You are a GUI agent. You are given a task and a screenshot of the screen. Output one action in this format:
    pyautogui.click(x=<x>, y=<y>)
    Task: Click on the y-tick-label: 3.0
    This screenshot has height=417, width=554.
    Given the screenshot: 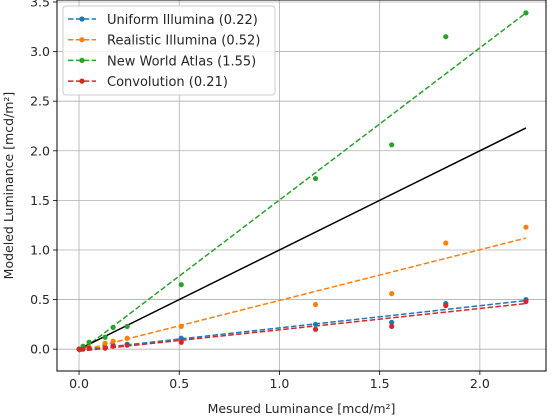 What is the action you would take?
    pyautogui.click(x=40, y=51)
    